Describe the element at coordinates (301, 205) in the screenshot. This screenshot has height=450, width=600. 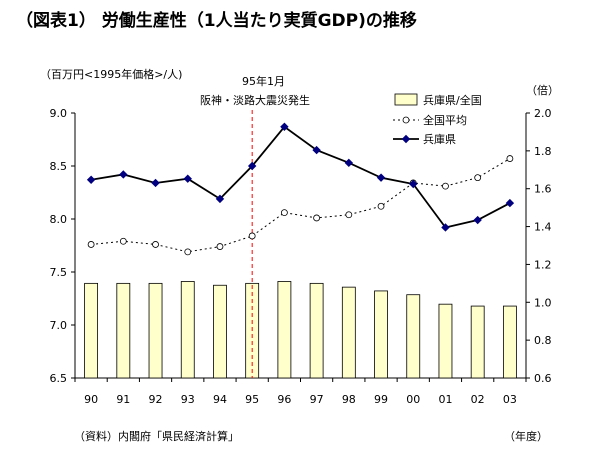
I see `series-line-national-average` at that location.